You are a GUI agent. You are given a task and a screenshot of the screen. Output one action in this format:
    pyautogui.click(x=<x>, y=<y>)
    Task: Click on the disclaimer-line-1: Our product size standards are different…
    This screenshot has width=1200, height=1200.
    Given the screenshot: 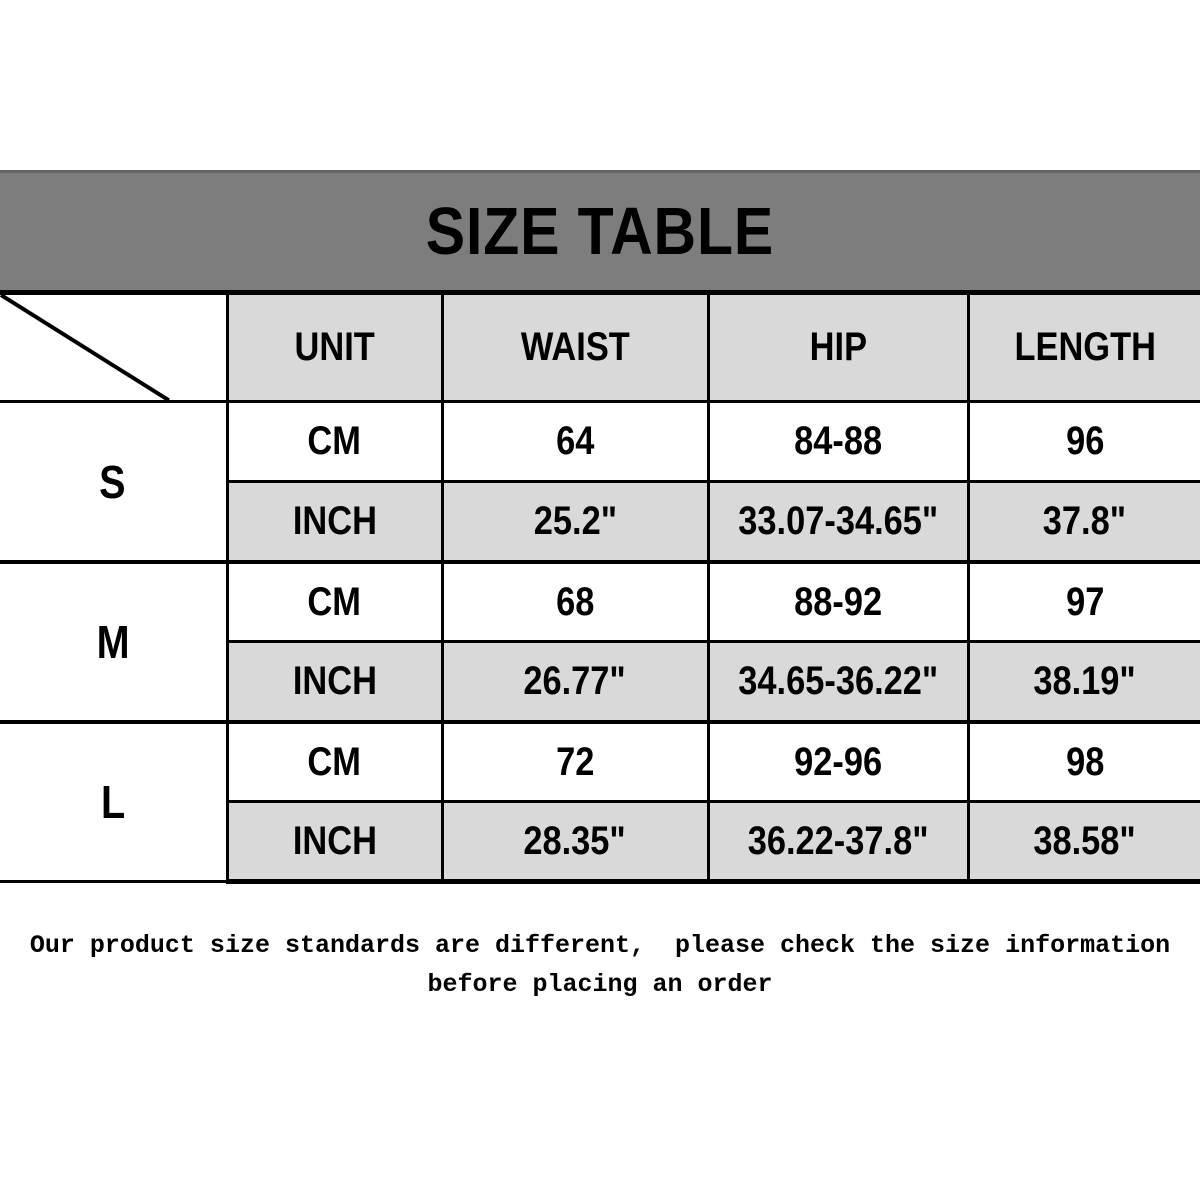 What is the action you would take?
    pyautogui.click(x=600, y=945)
    